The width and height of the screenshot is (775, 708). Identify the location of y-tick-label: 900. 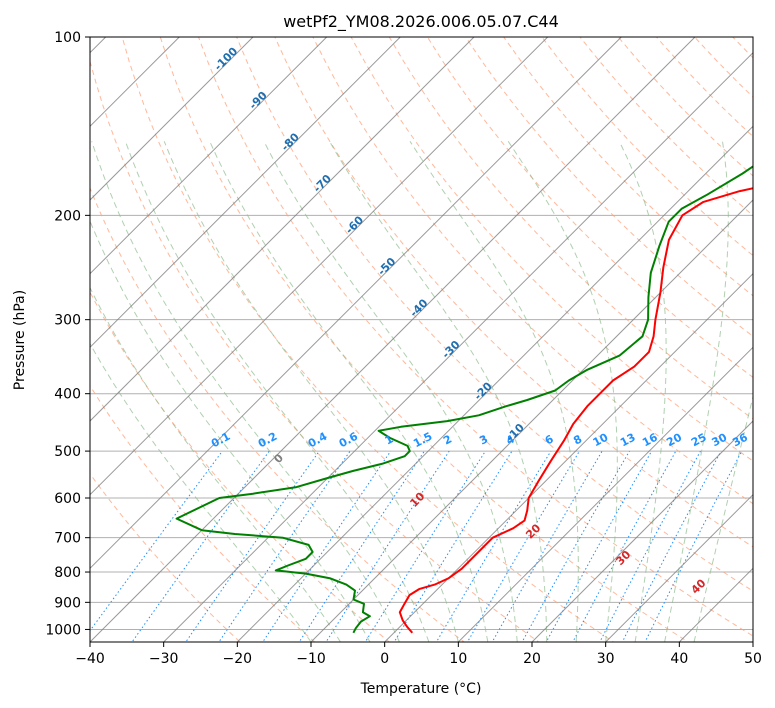
(67, 603).